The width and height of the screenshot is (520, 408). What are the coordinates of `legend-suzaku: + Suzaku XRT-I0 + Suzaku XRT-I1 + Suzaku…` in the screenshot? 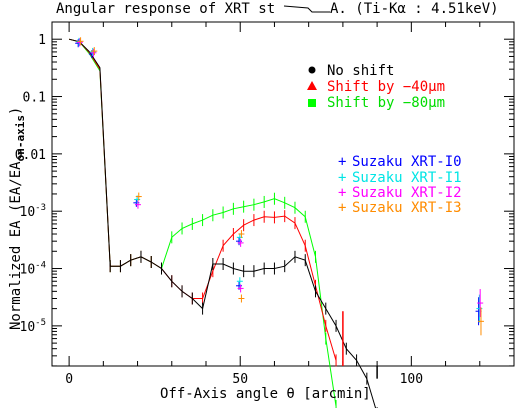 It's located at (400, 185).